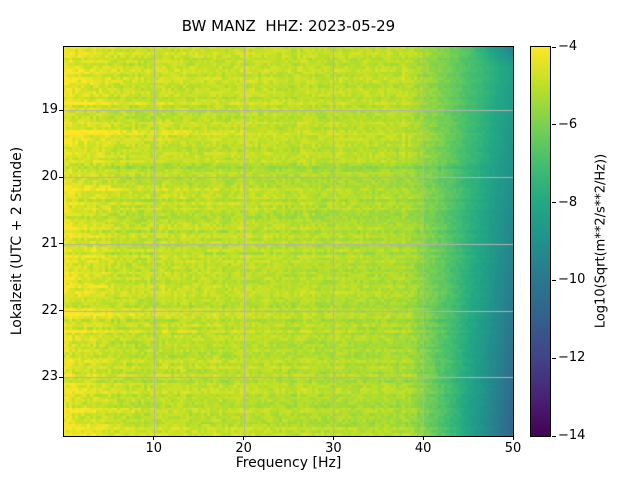 This screenshot has height=480, width=640. What do you see at coordinates (568, 46) in the screenshot?
I see `colorbar-tick-label: −4` at bounding box center [568, 46].